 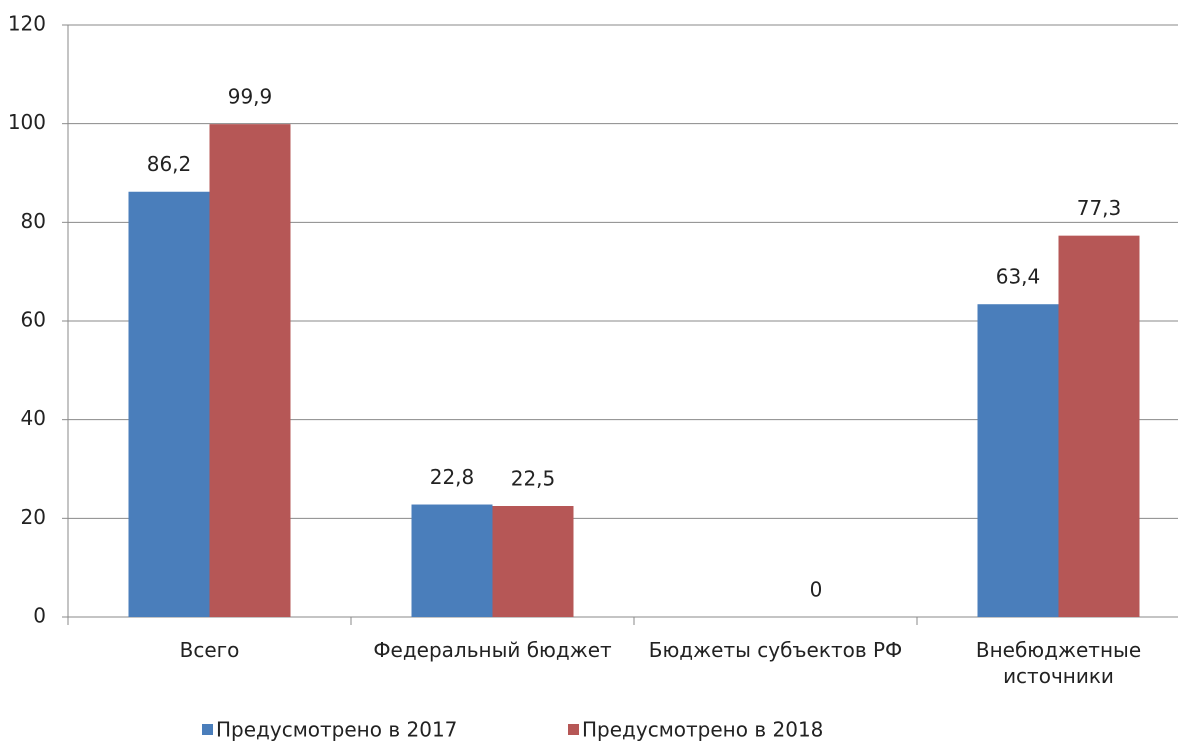 I want to click on data-label: 22,5, so click(x=533, y=479).